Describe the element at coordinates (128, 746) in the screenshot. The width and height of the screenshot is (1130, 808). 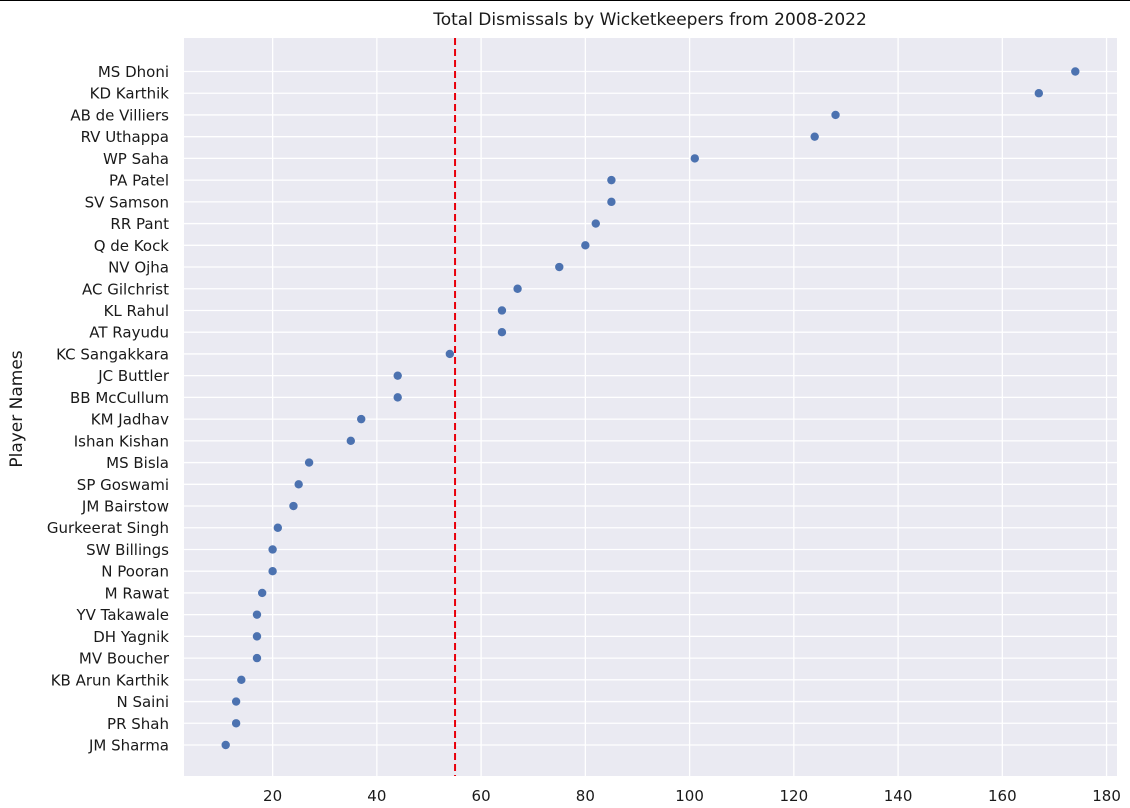
I see `y-tick-label: JM Sharma` at that location.